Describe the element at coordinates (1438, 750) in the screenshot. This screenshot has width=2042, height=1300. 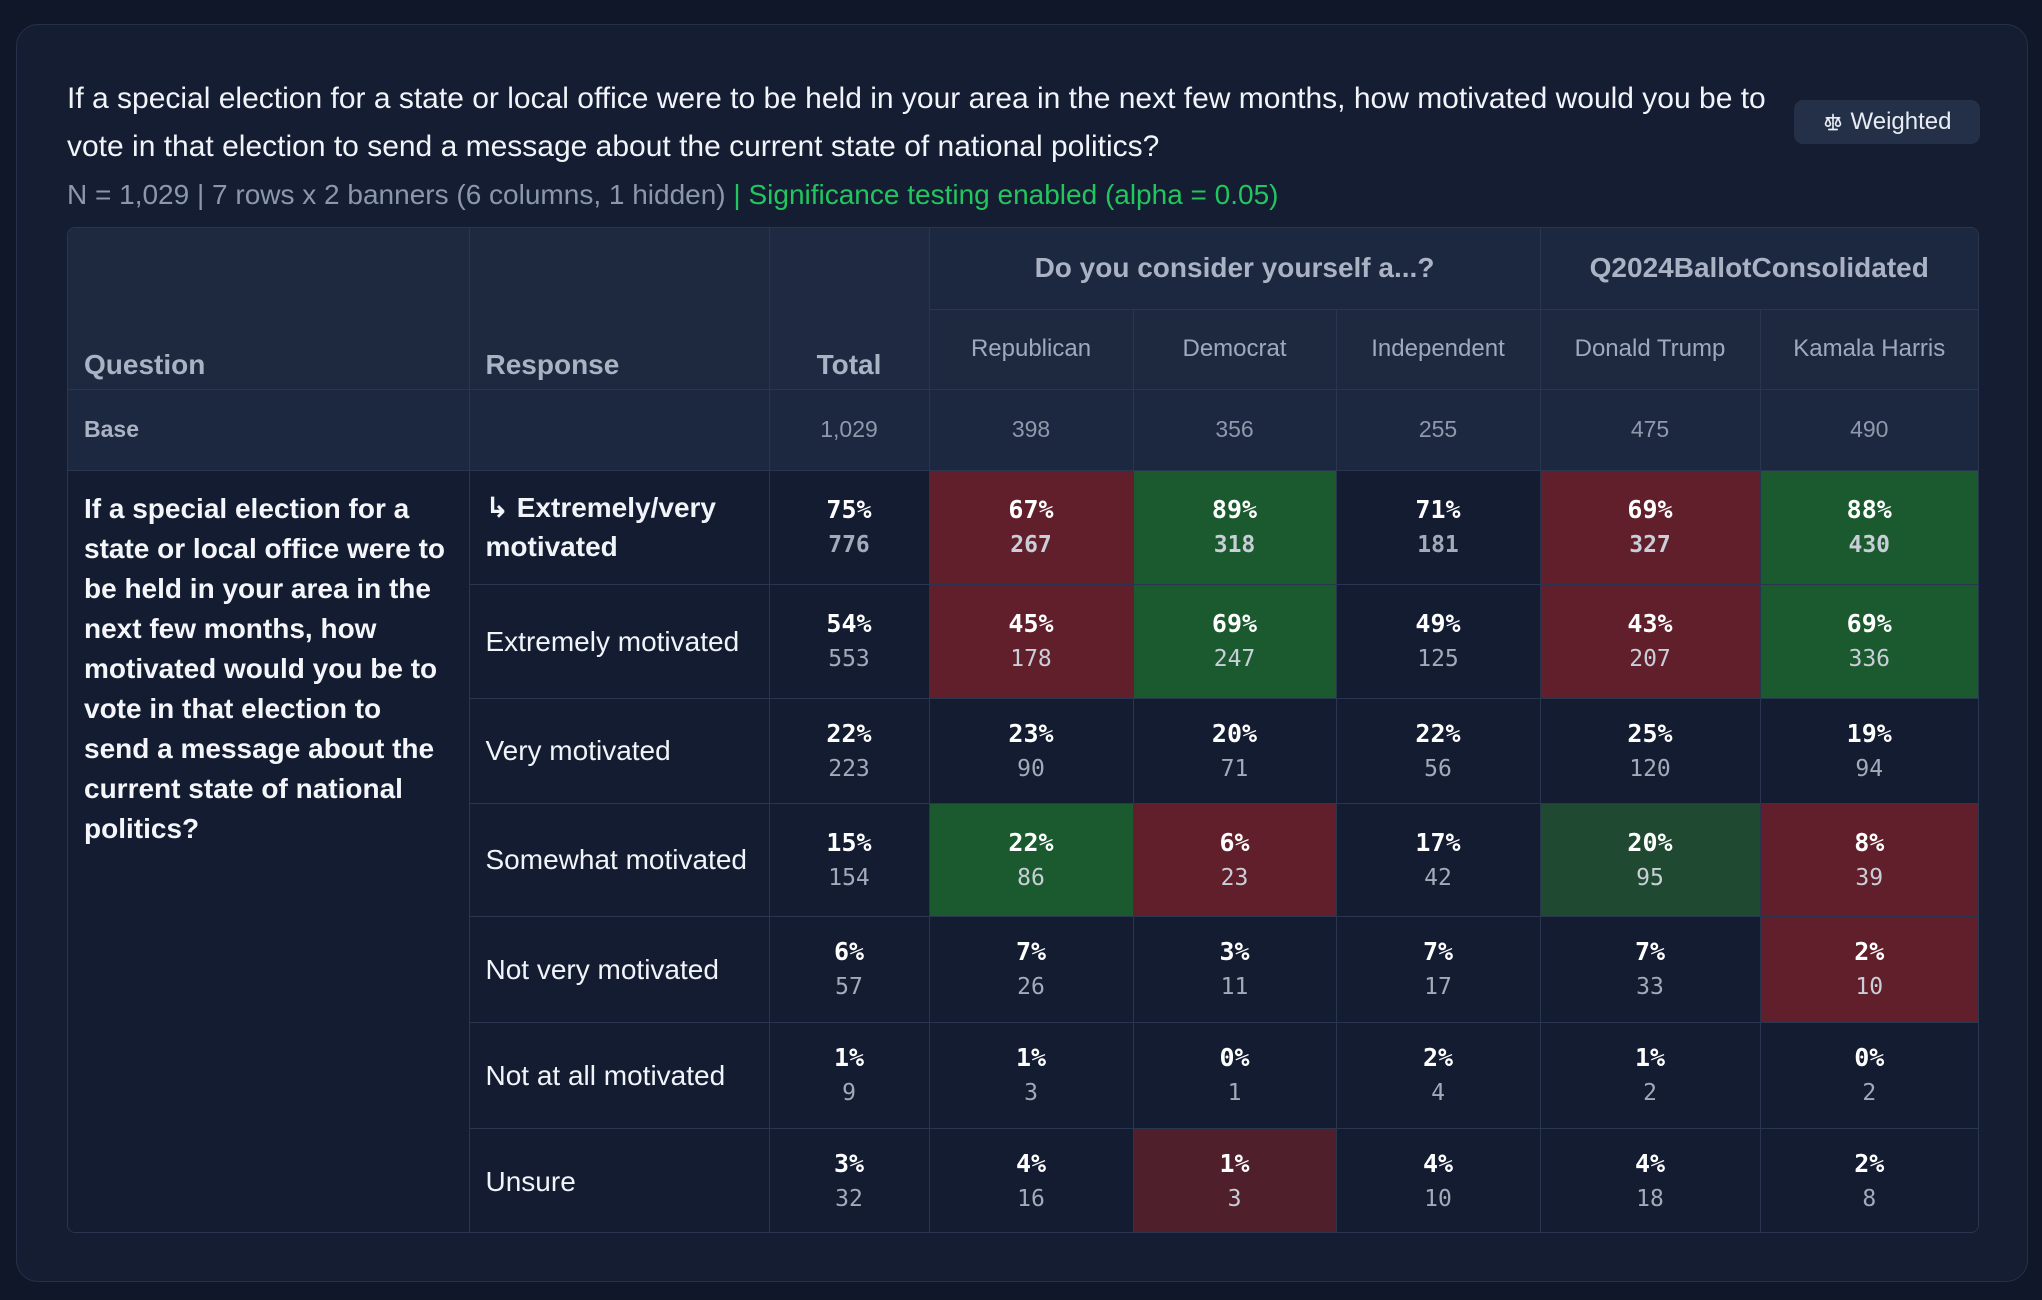
I see `data-cell: 22% 56` at that location.